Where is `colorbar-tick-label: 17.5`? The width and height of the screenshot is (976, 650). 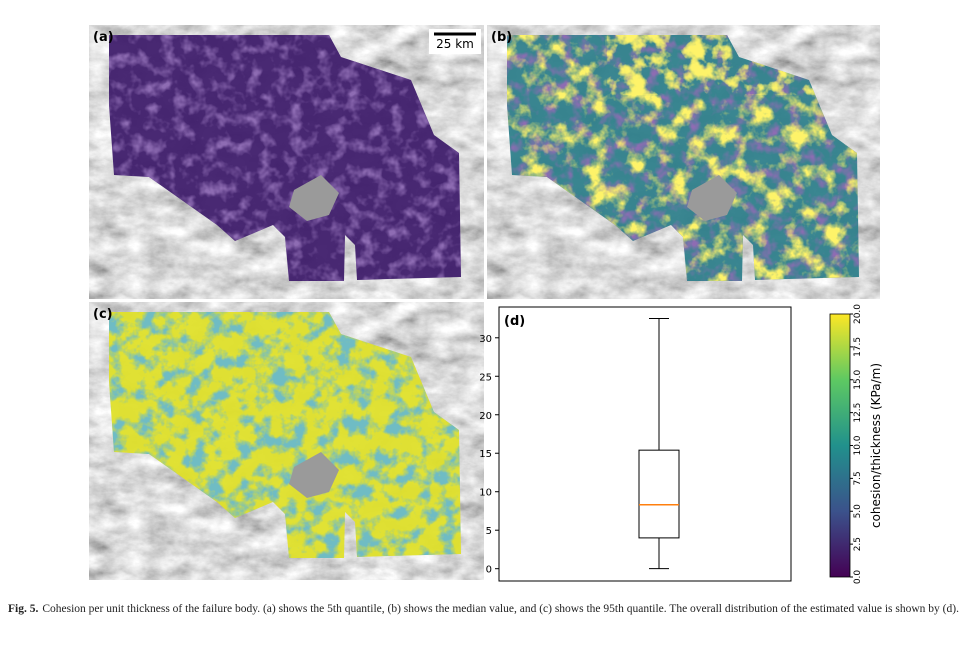
colorbar-tick-label: 17.5 is located at coordinates (858, 347).